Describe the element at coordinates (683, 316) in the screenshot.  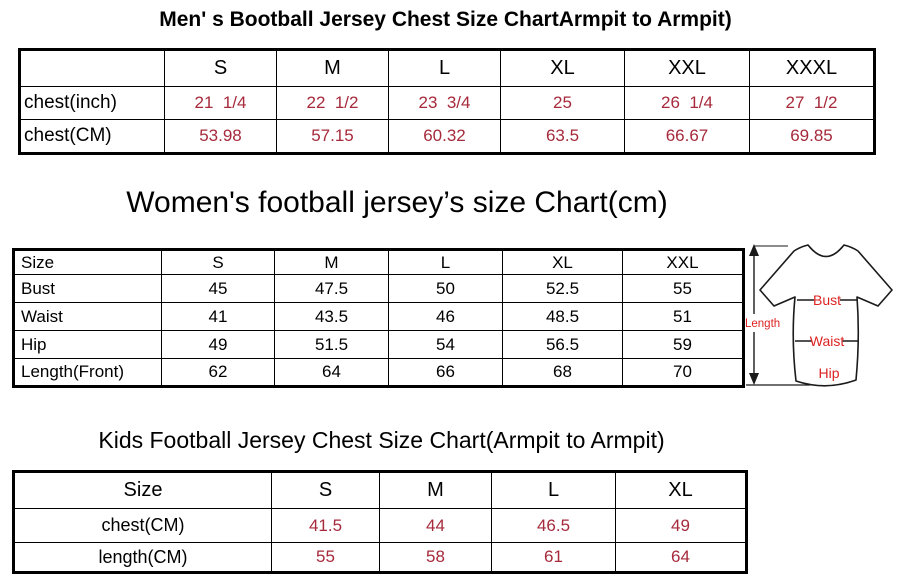
I see `women-value-cell: 51` at that location.